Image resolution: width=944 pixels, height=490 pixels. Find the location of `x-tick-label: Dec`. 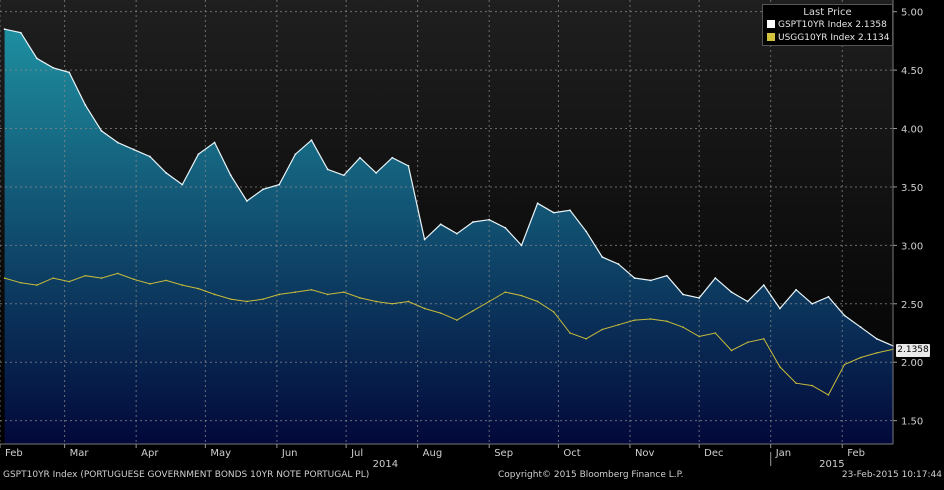

x-tick-label: Dec is located at coordinates (713, 453).